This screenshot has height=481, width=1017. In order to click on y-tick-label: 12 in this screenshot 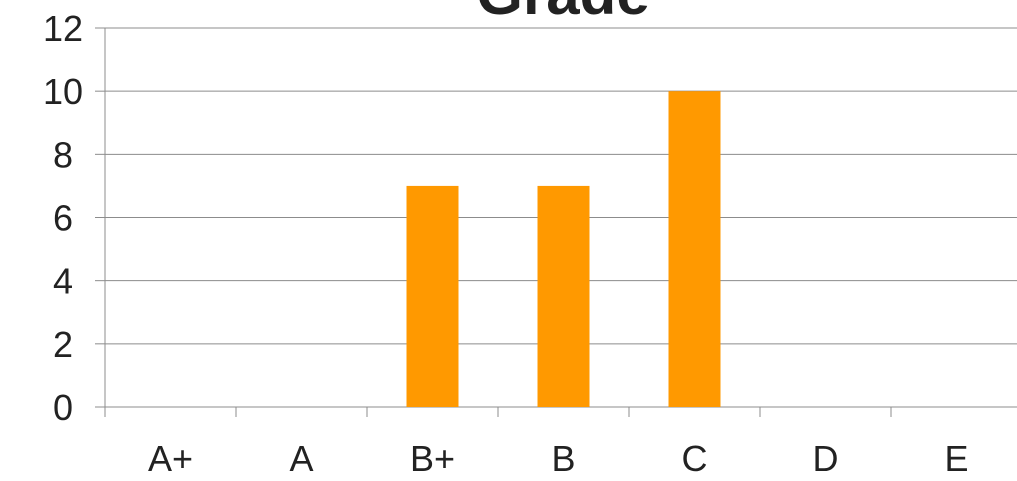, I will do `click(63, 28)`.